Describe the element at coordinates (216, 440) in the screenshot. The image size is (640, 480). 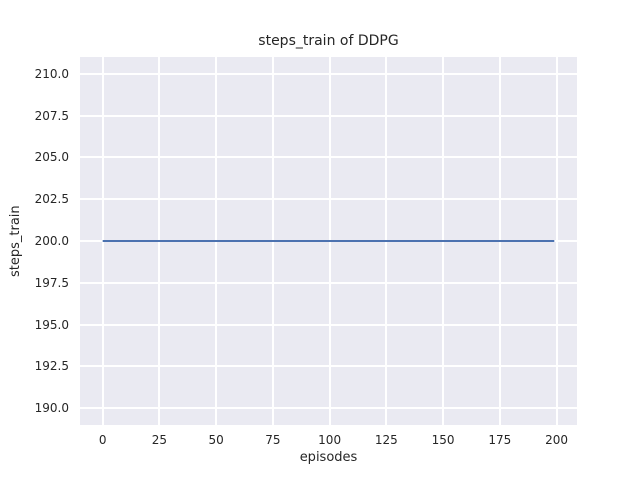
I see `x-tick-label: 50` at that location.